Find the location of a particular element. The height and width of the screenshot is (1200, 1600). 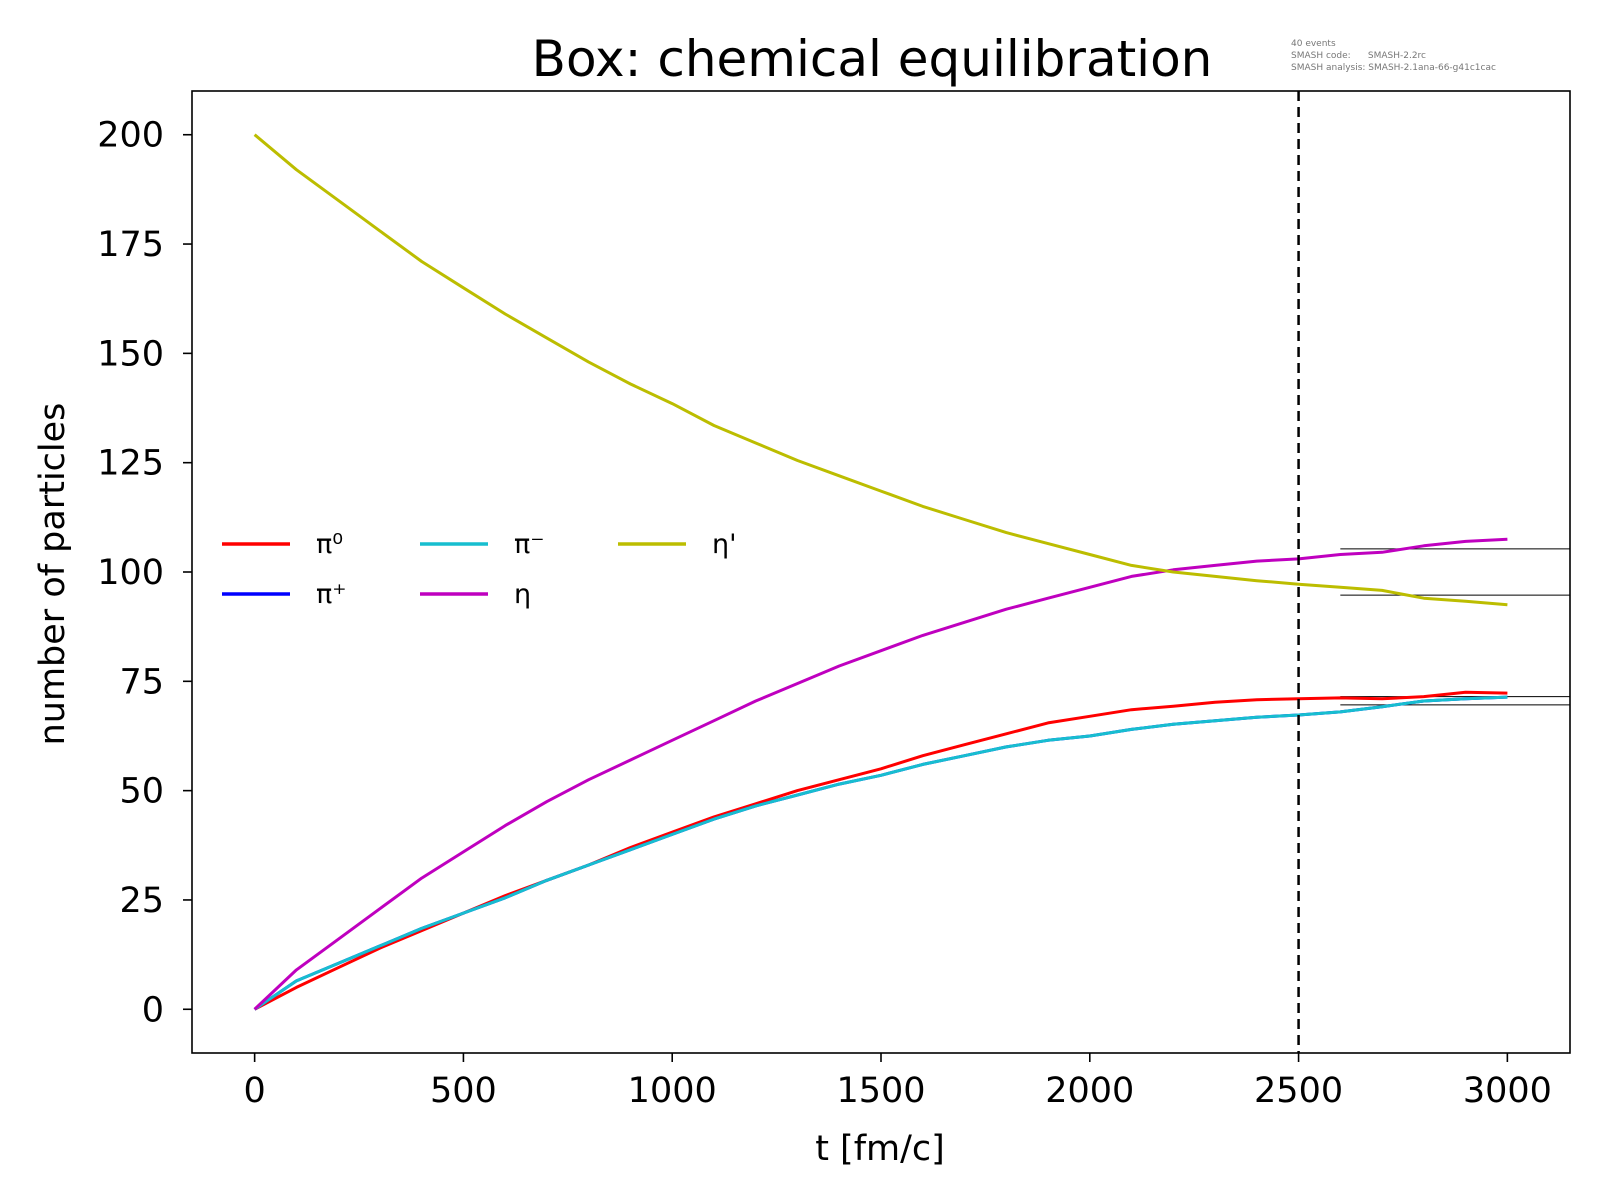

y-tick-label: 200 is located at coordinates (130, 136).